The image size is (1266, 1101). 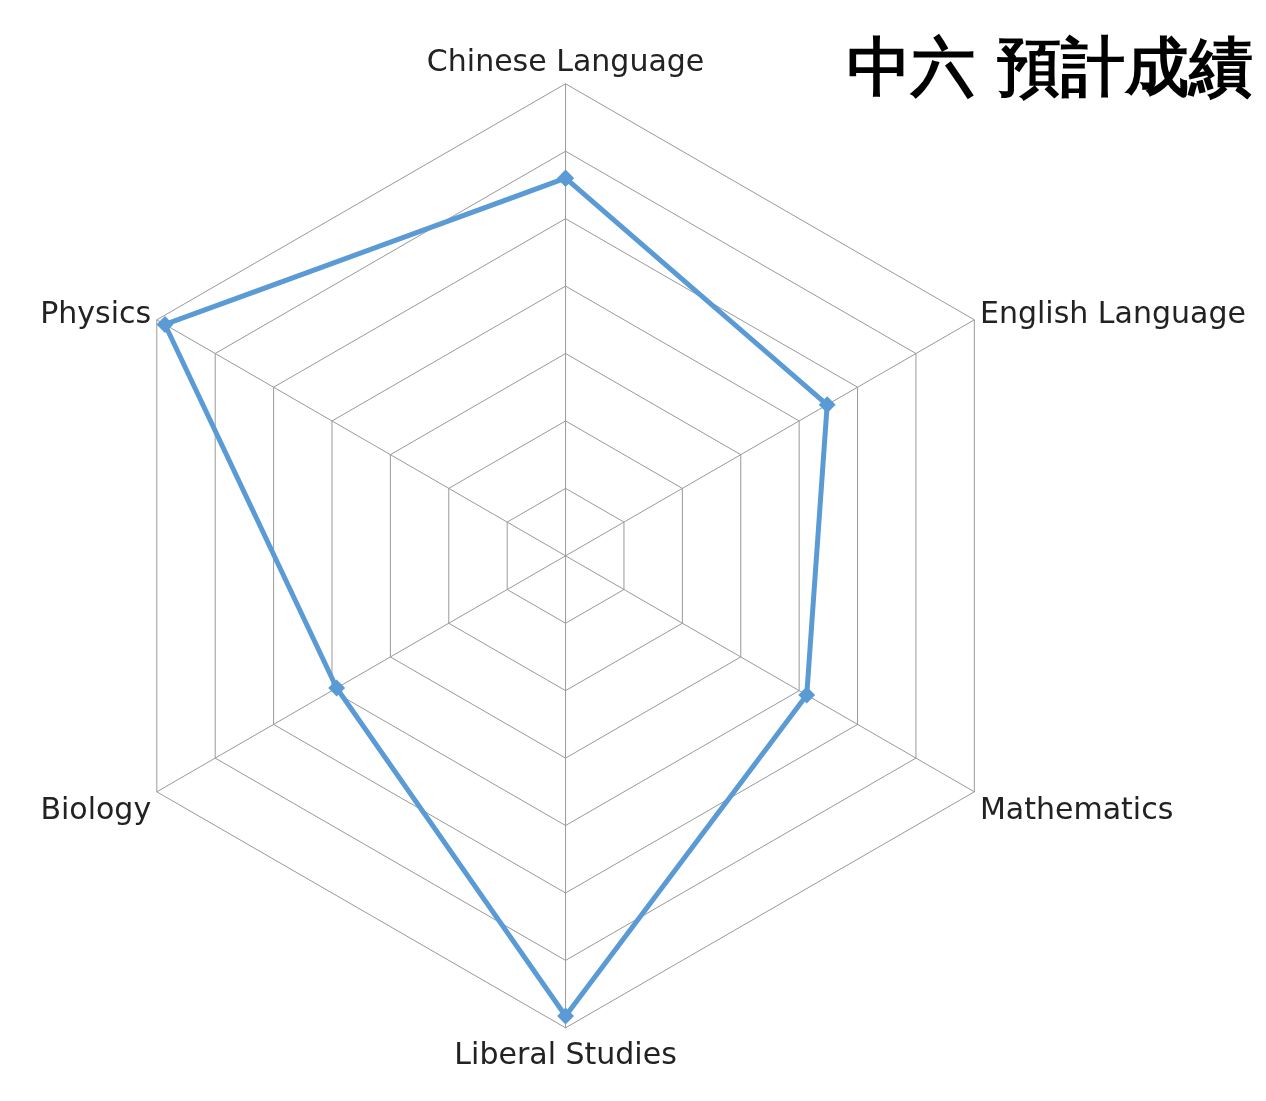 What do you see at coordinates (96, 312) in the screenshot?
I see `spoke-label: Physics` at bounding box center [96, 312].